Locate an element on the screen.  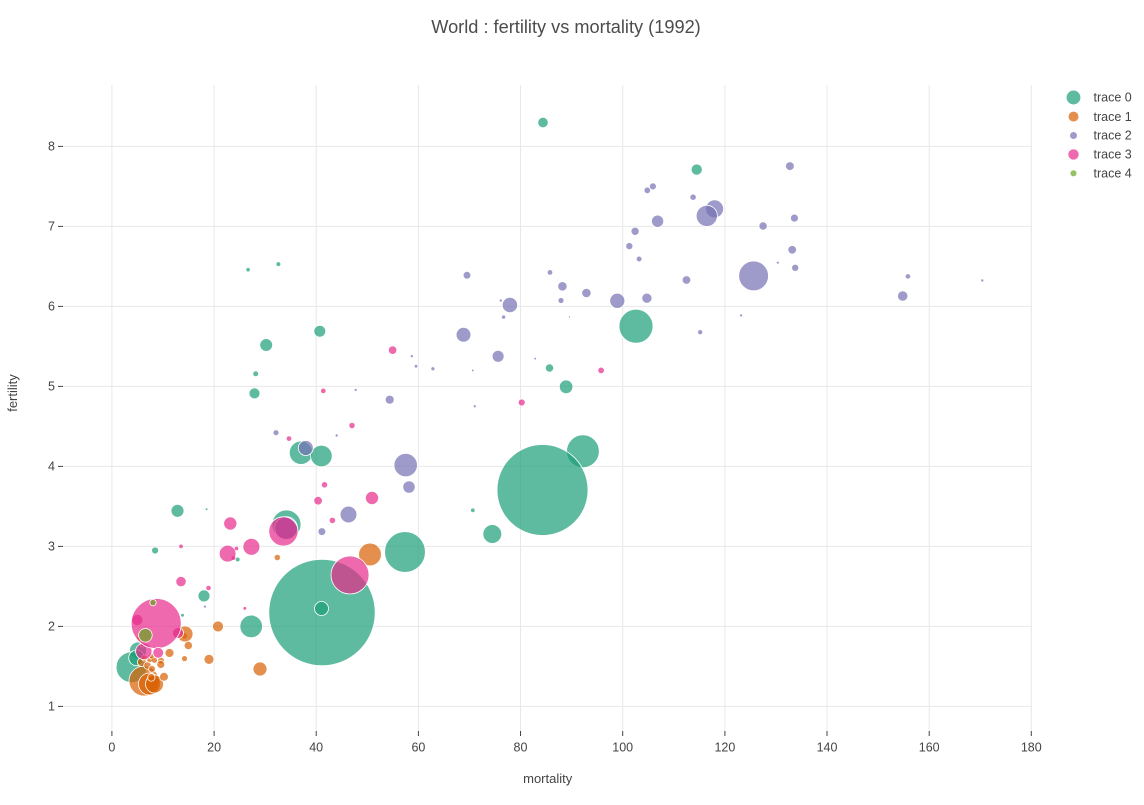
svg-text: 1 is located at coordinates (51, 707).